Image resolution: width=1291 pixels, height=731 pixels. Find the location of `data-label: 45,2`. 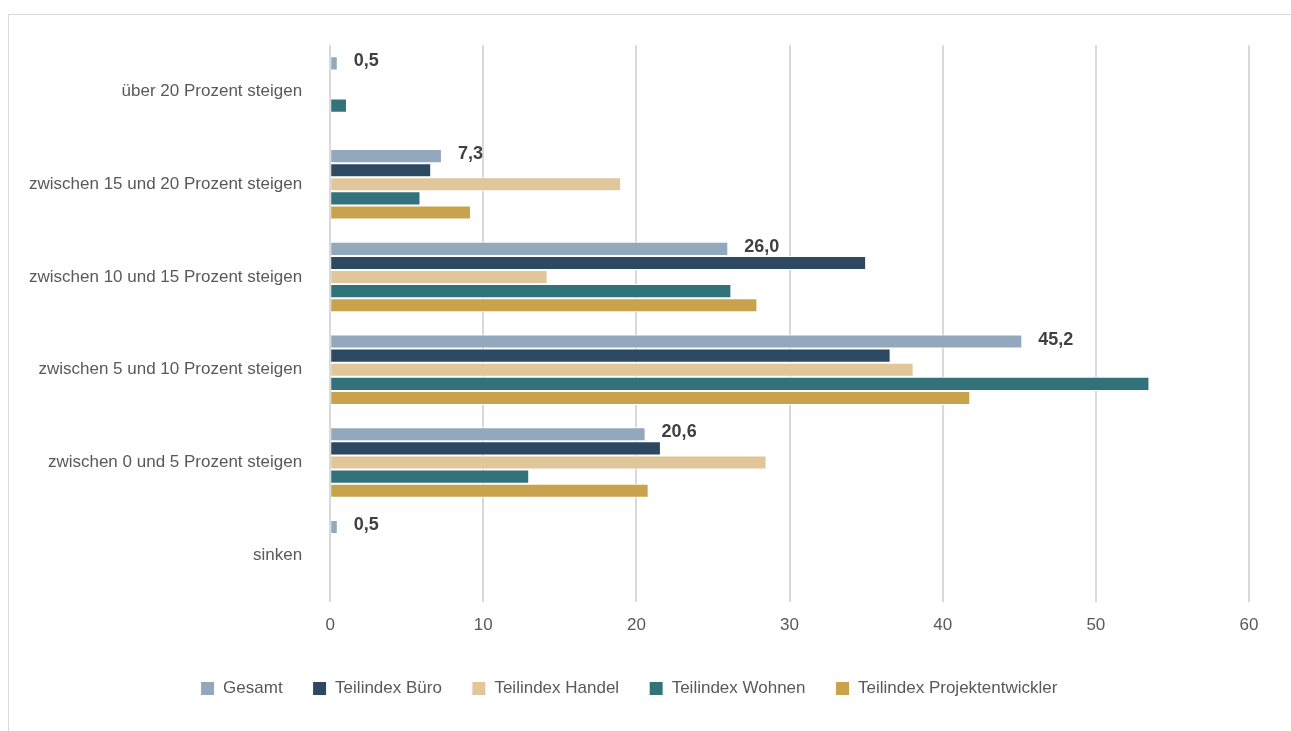

data-label: 45,2 is located at coordinates (1056, 338).